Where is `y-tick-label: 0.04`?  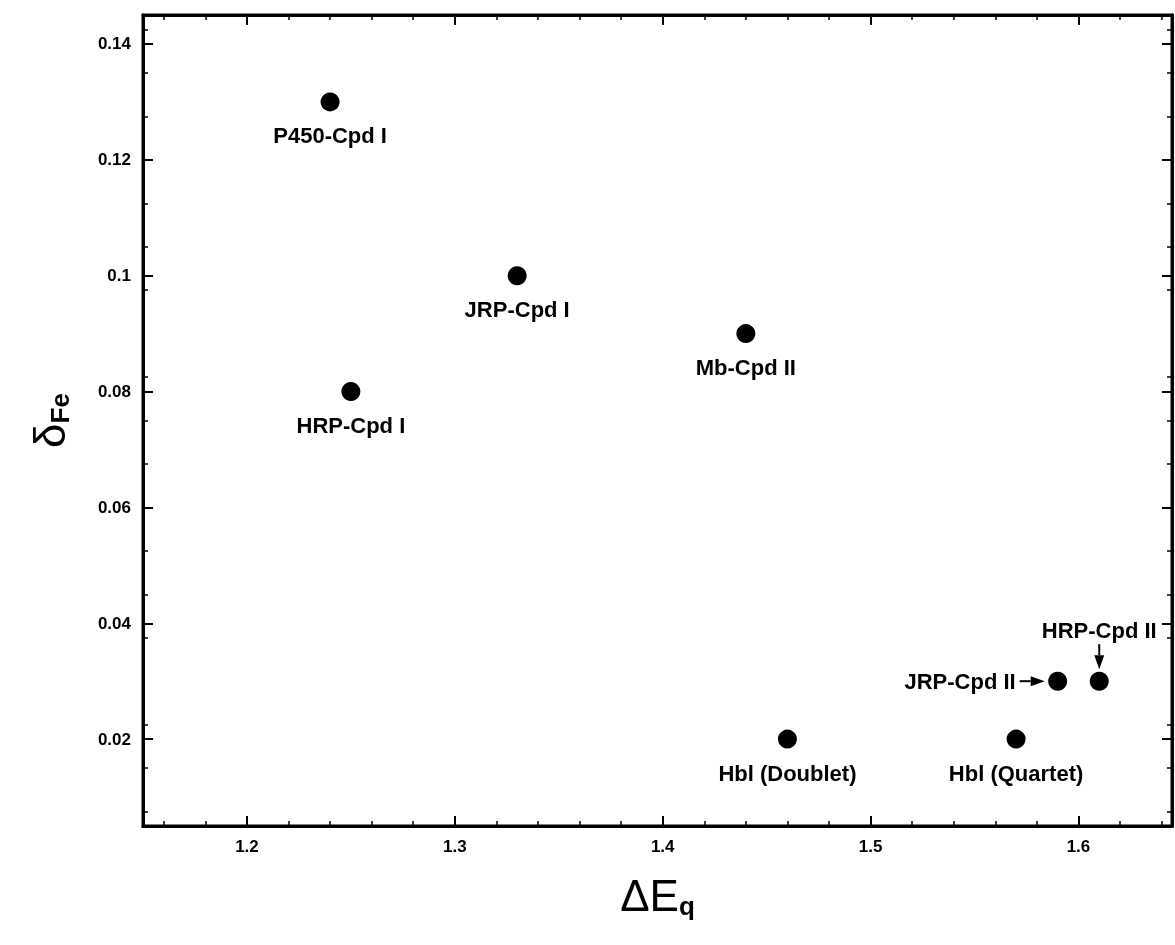
y-tick-label: 0.04 is located at coordinates (114, 623).